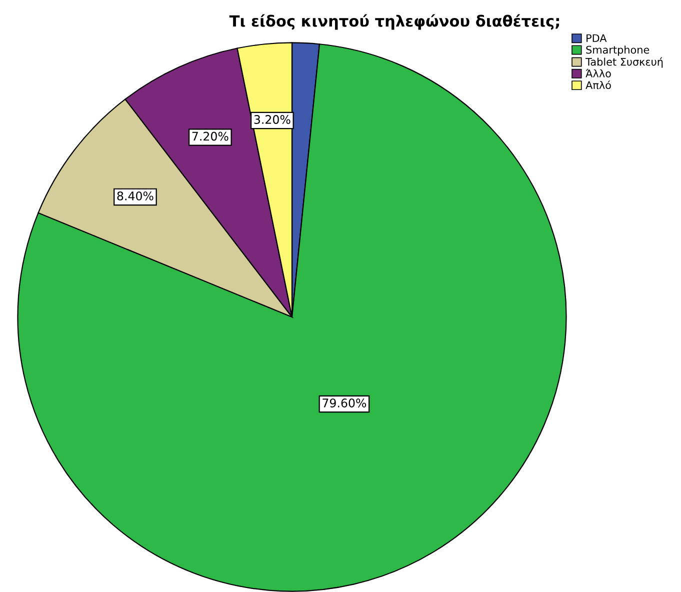  I want to click on data-label: 3.20%, so click(272, 119).